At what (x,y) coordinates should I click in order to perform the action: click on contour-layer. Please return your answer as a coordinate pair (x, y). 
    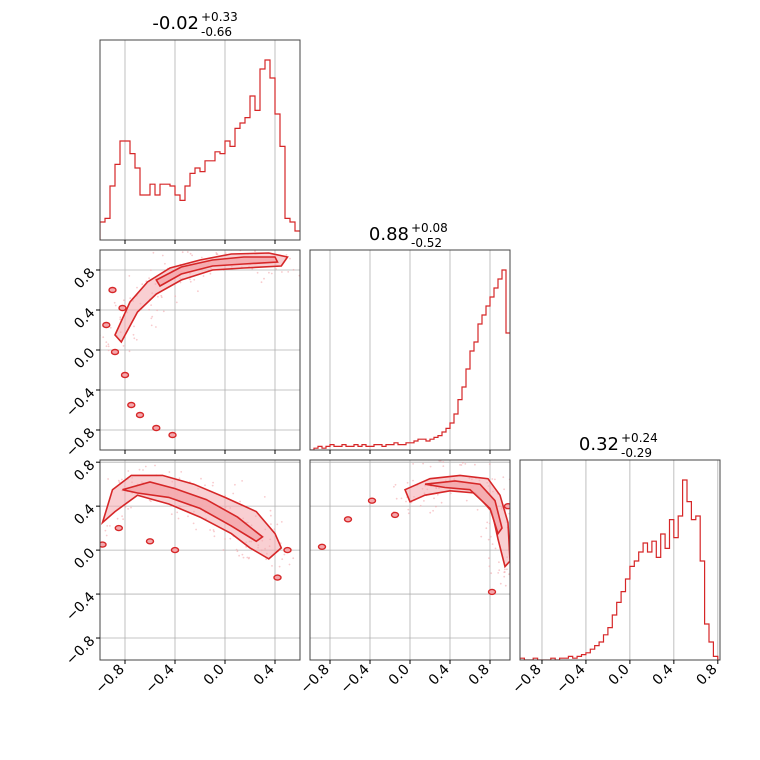
    Looking at the image, I should click on (195, 522).